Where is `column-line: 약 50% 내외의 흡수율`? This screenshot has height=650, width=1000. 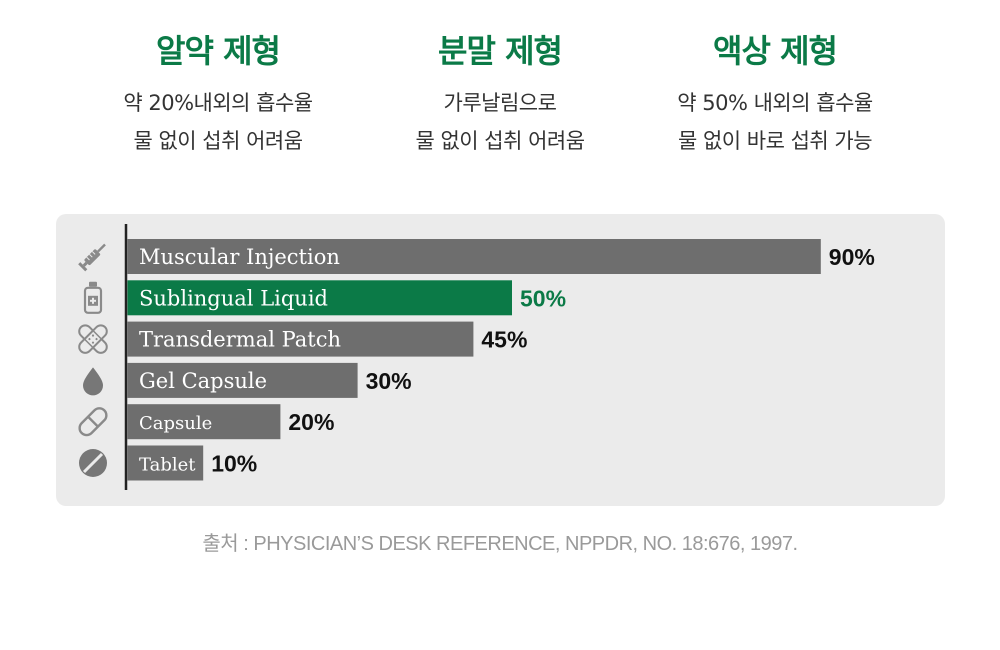 column-line: 약 50% 내외의 흡수율 is located at coordinates (775, 103).